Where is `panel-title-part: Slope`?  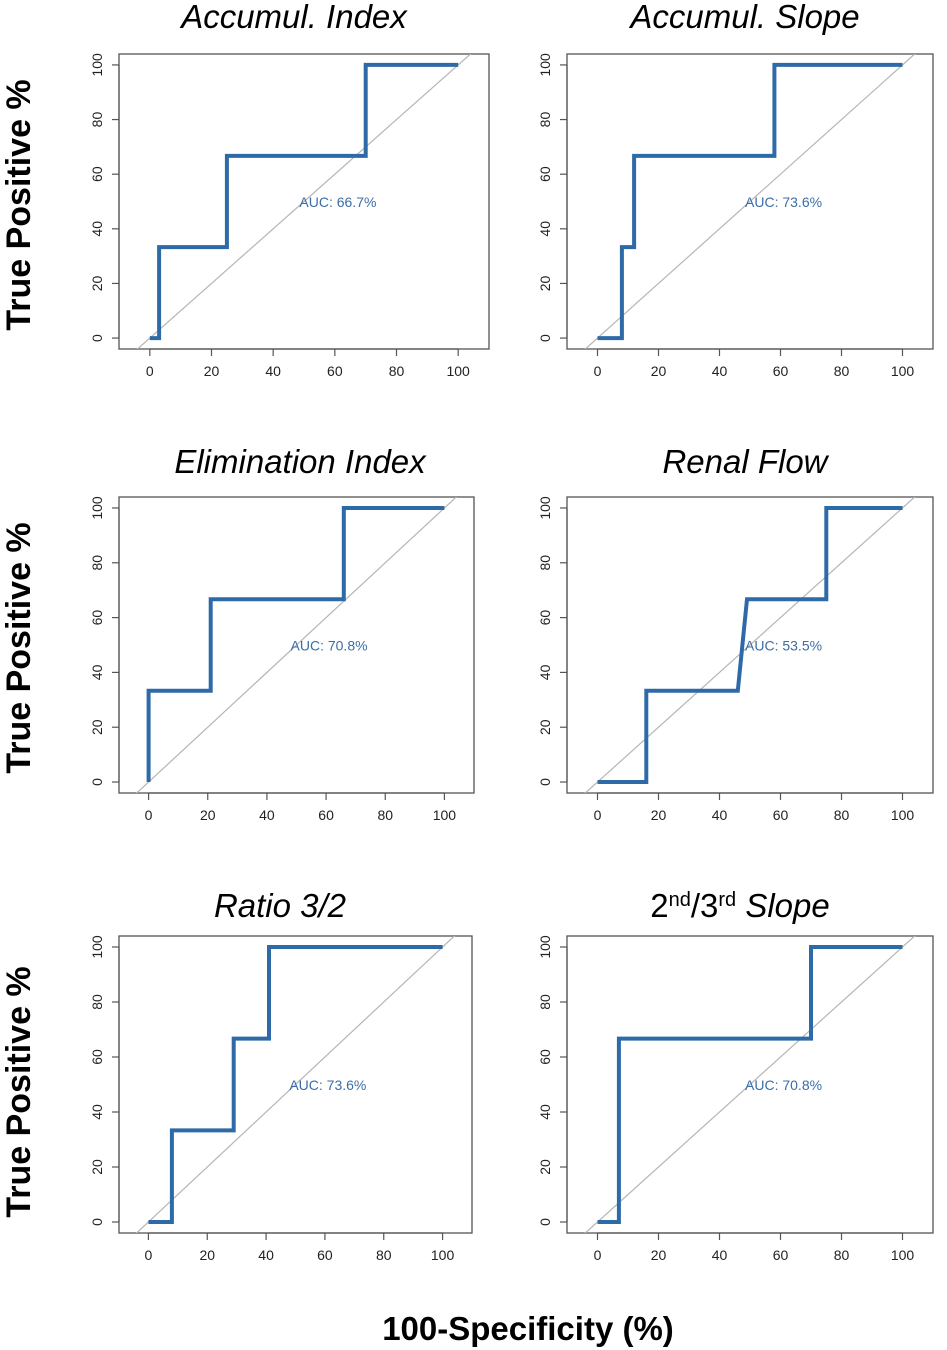
panel-title-part: Slope is located at coordinates (783, 905).